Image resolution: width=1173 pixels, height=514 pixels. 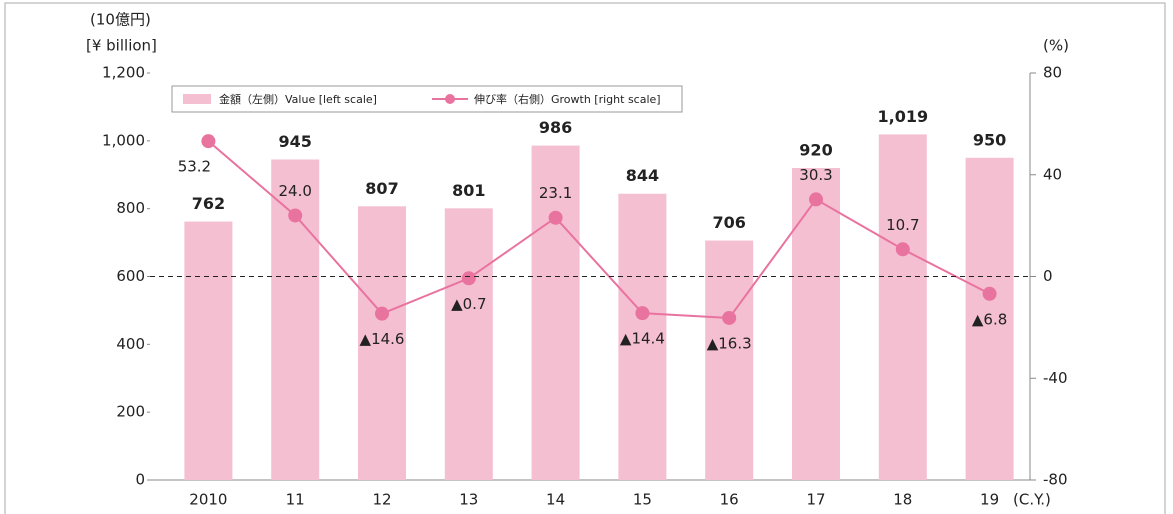 I want to click on line-value-label: ▲6.8, so click(x=989, y=319).